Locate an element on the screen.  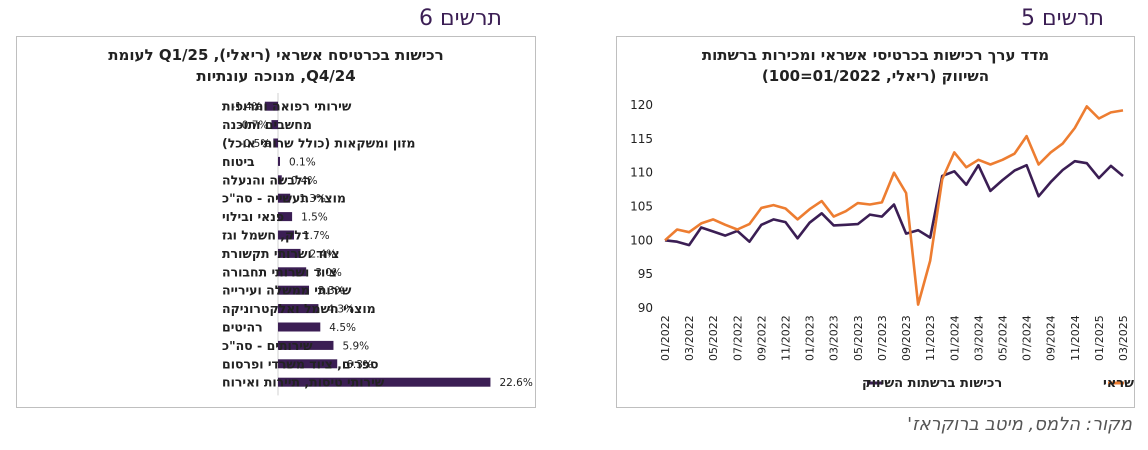
y-tick-label: 100 is located at coordinates (641, 240).